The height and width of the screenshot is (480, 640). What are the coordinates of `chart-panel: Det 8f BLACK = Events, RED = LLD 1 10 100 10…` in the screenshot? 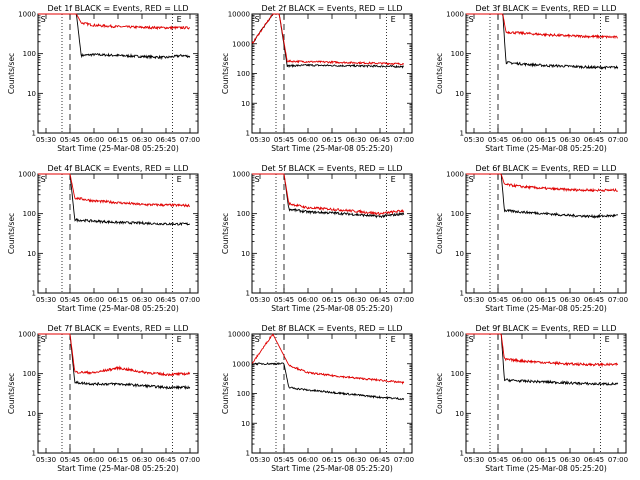 It's located at (317, 398).